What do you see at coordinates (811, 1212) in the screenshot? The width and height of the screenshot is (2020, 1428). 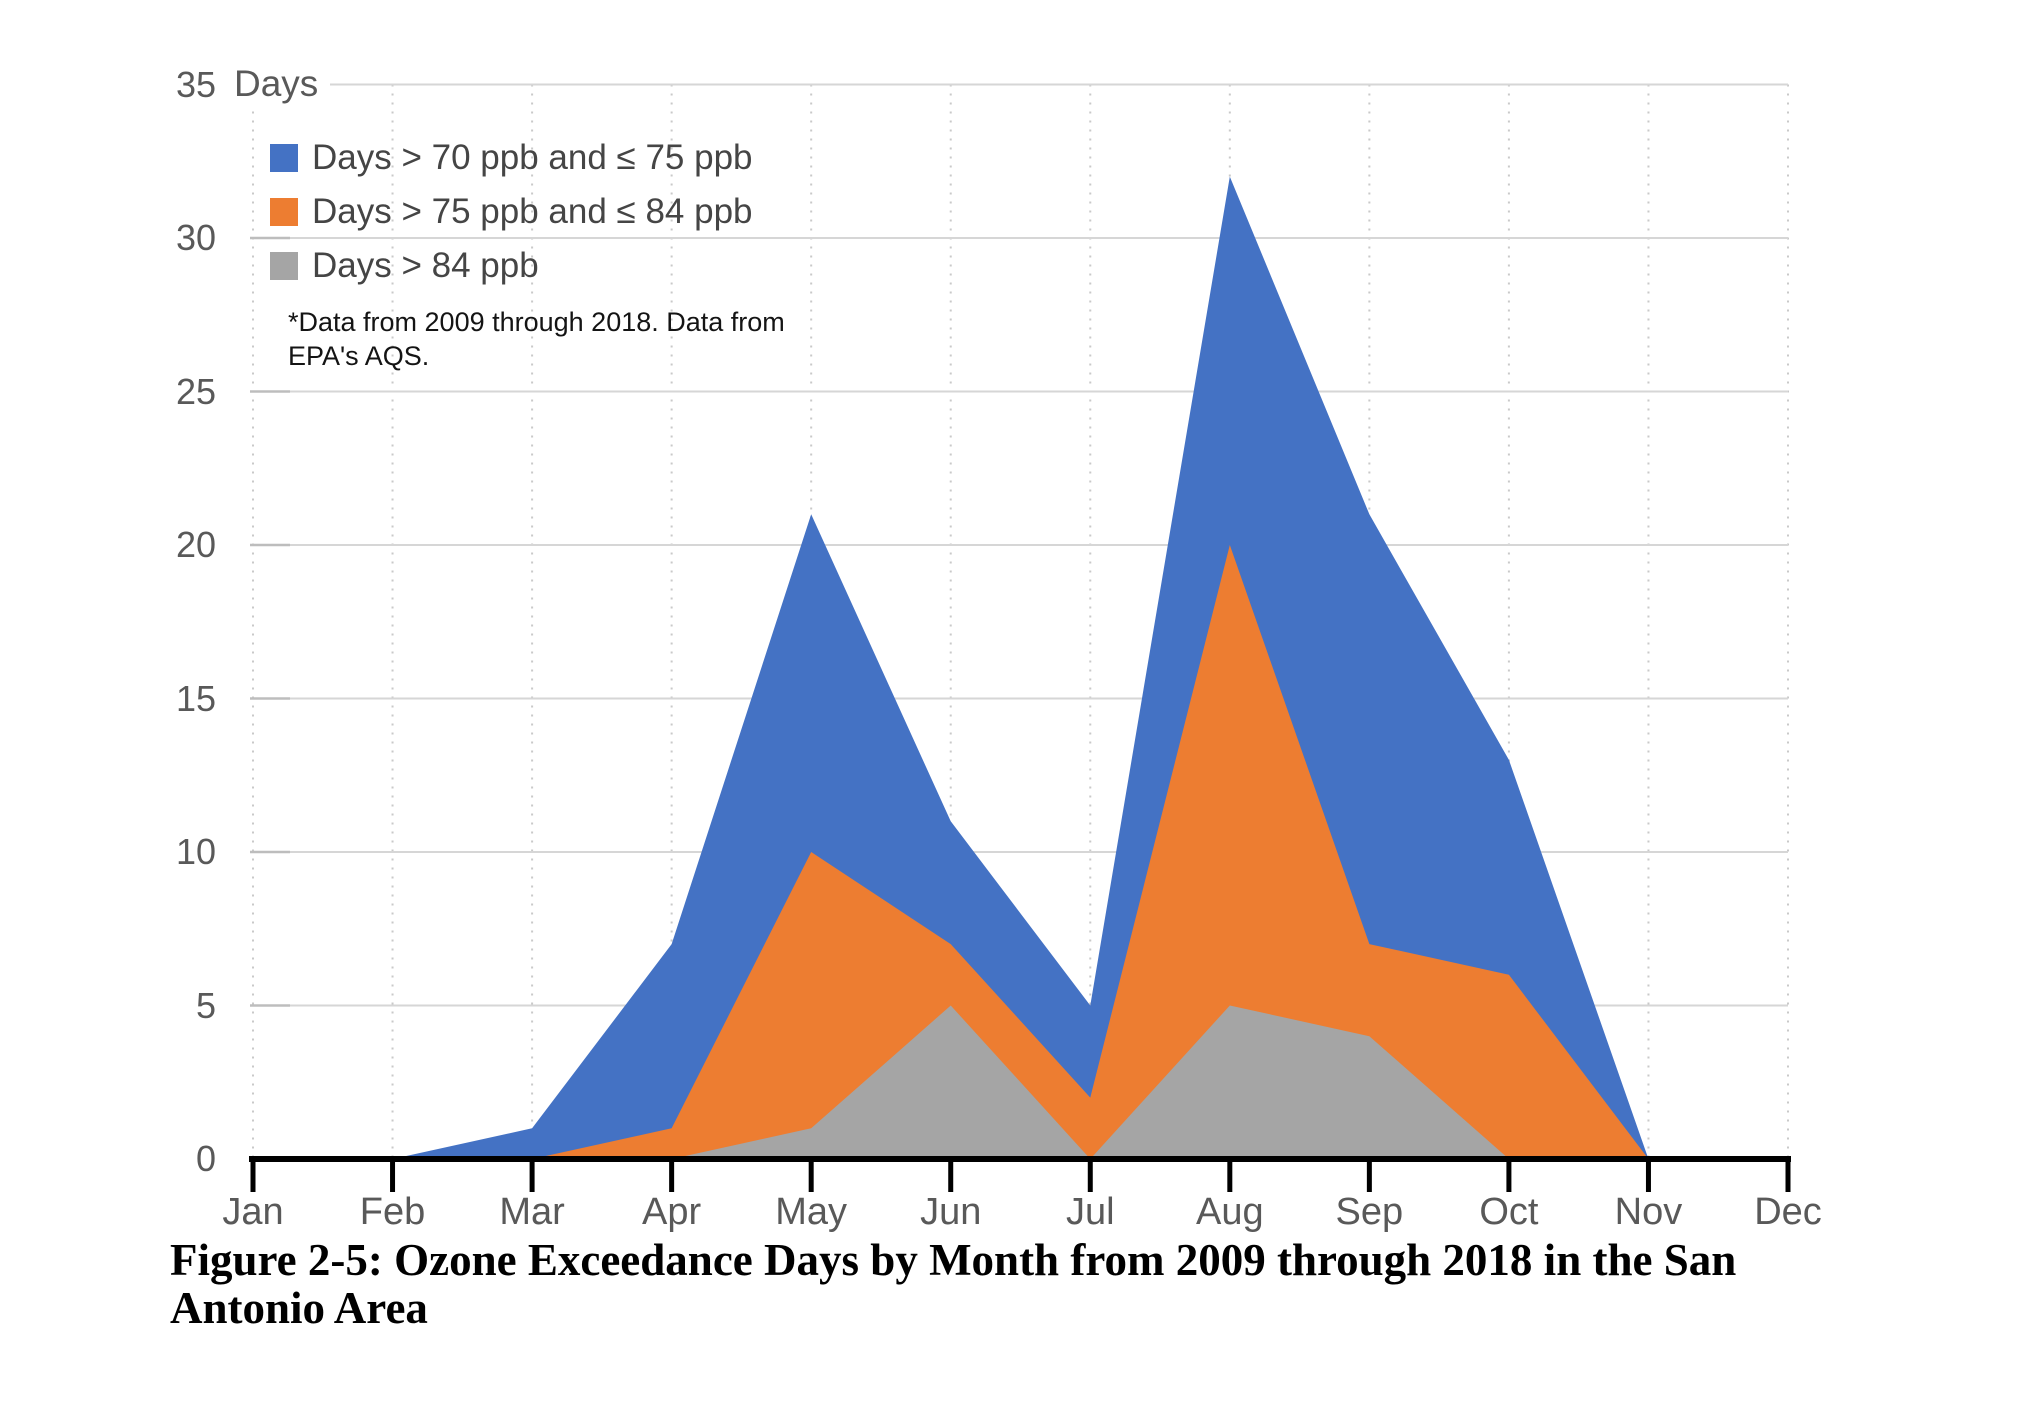 I see `x-axis-label-may: May` at bounding box center [811, 1212].